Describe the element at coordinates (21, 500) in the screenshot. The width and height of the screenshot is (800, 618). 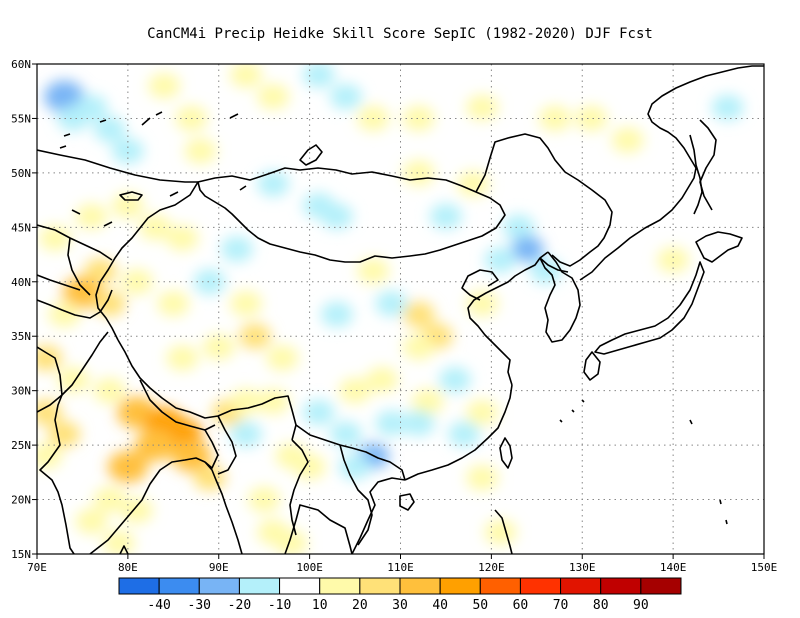
I see `lat-tick-label: 20N` at that location.